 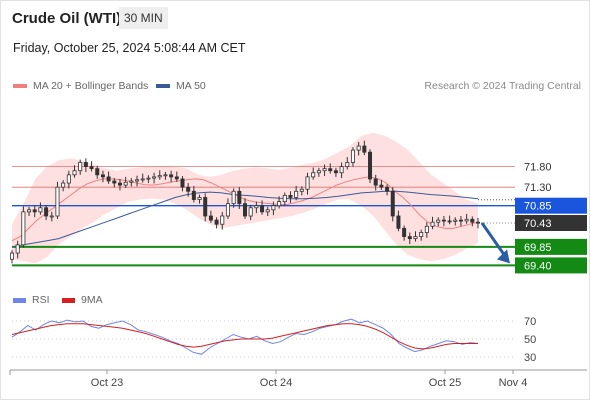 What do you see at coordinates (503, 256) in the screenshot?
I see `forecast-arrow-head` at bounding box center [503, 256].